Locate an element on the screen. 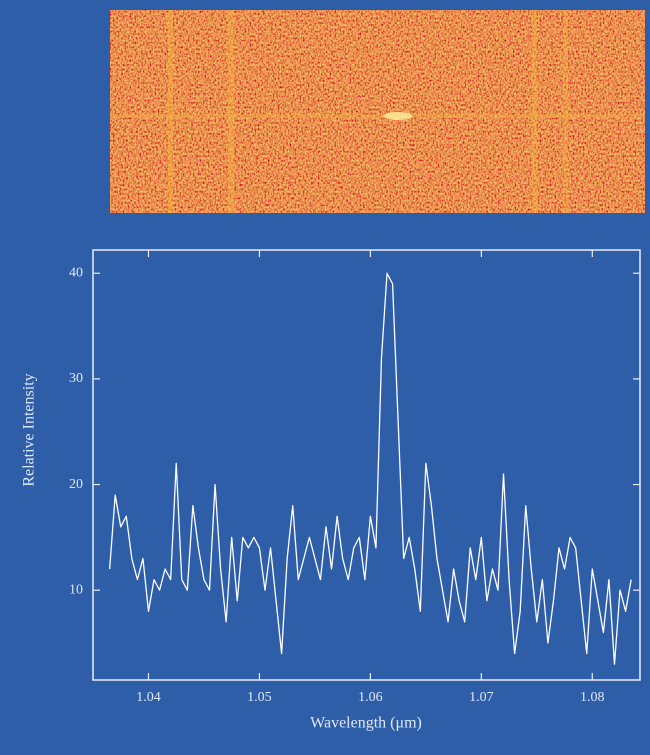 This screenshot has width=650, height=755. y-tick-label: 10 is located at coordinates (76, 589).